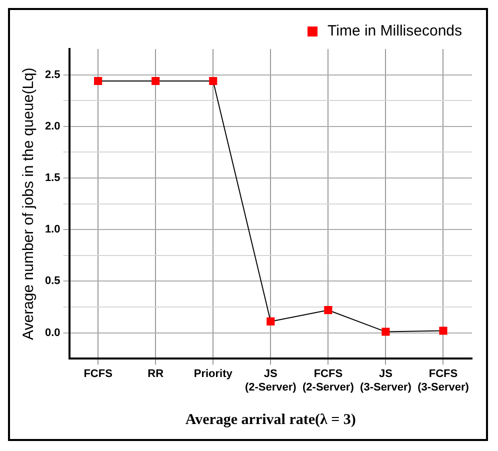 This screenshot has height=451, width=498. I want to click on y-tick-label: 1.0, so click(52, 230).